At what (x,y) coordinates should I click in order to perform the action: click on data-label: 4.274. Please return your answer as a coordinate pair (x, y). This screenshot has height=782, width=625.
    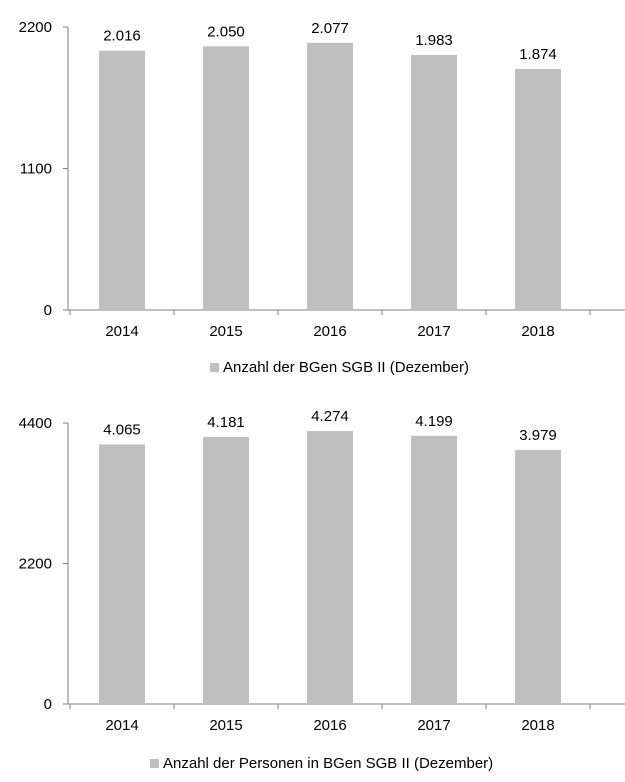
    Looking at the image, I should click on (330, 416).